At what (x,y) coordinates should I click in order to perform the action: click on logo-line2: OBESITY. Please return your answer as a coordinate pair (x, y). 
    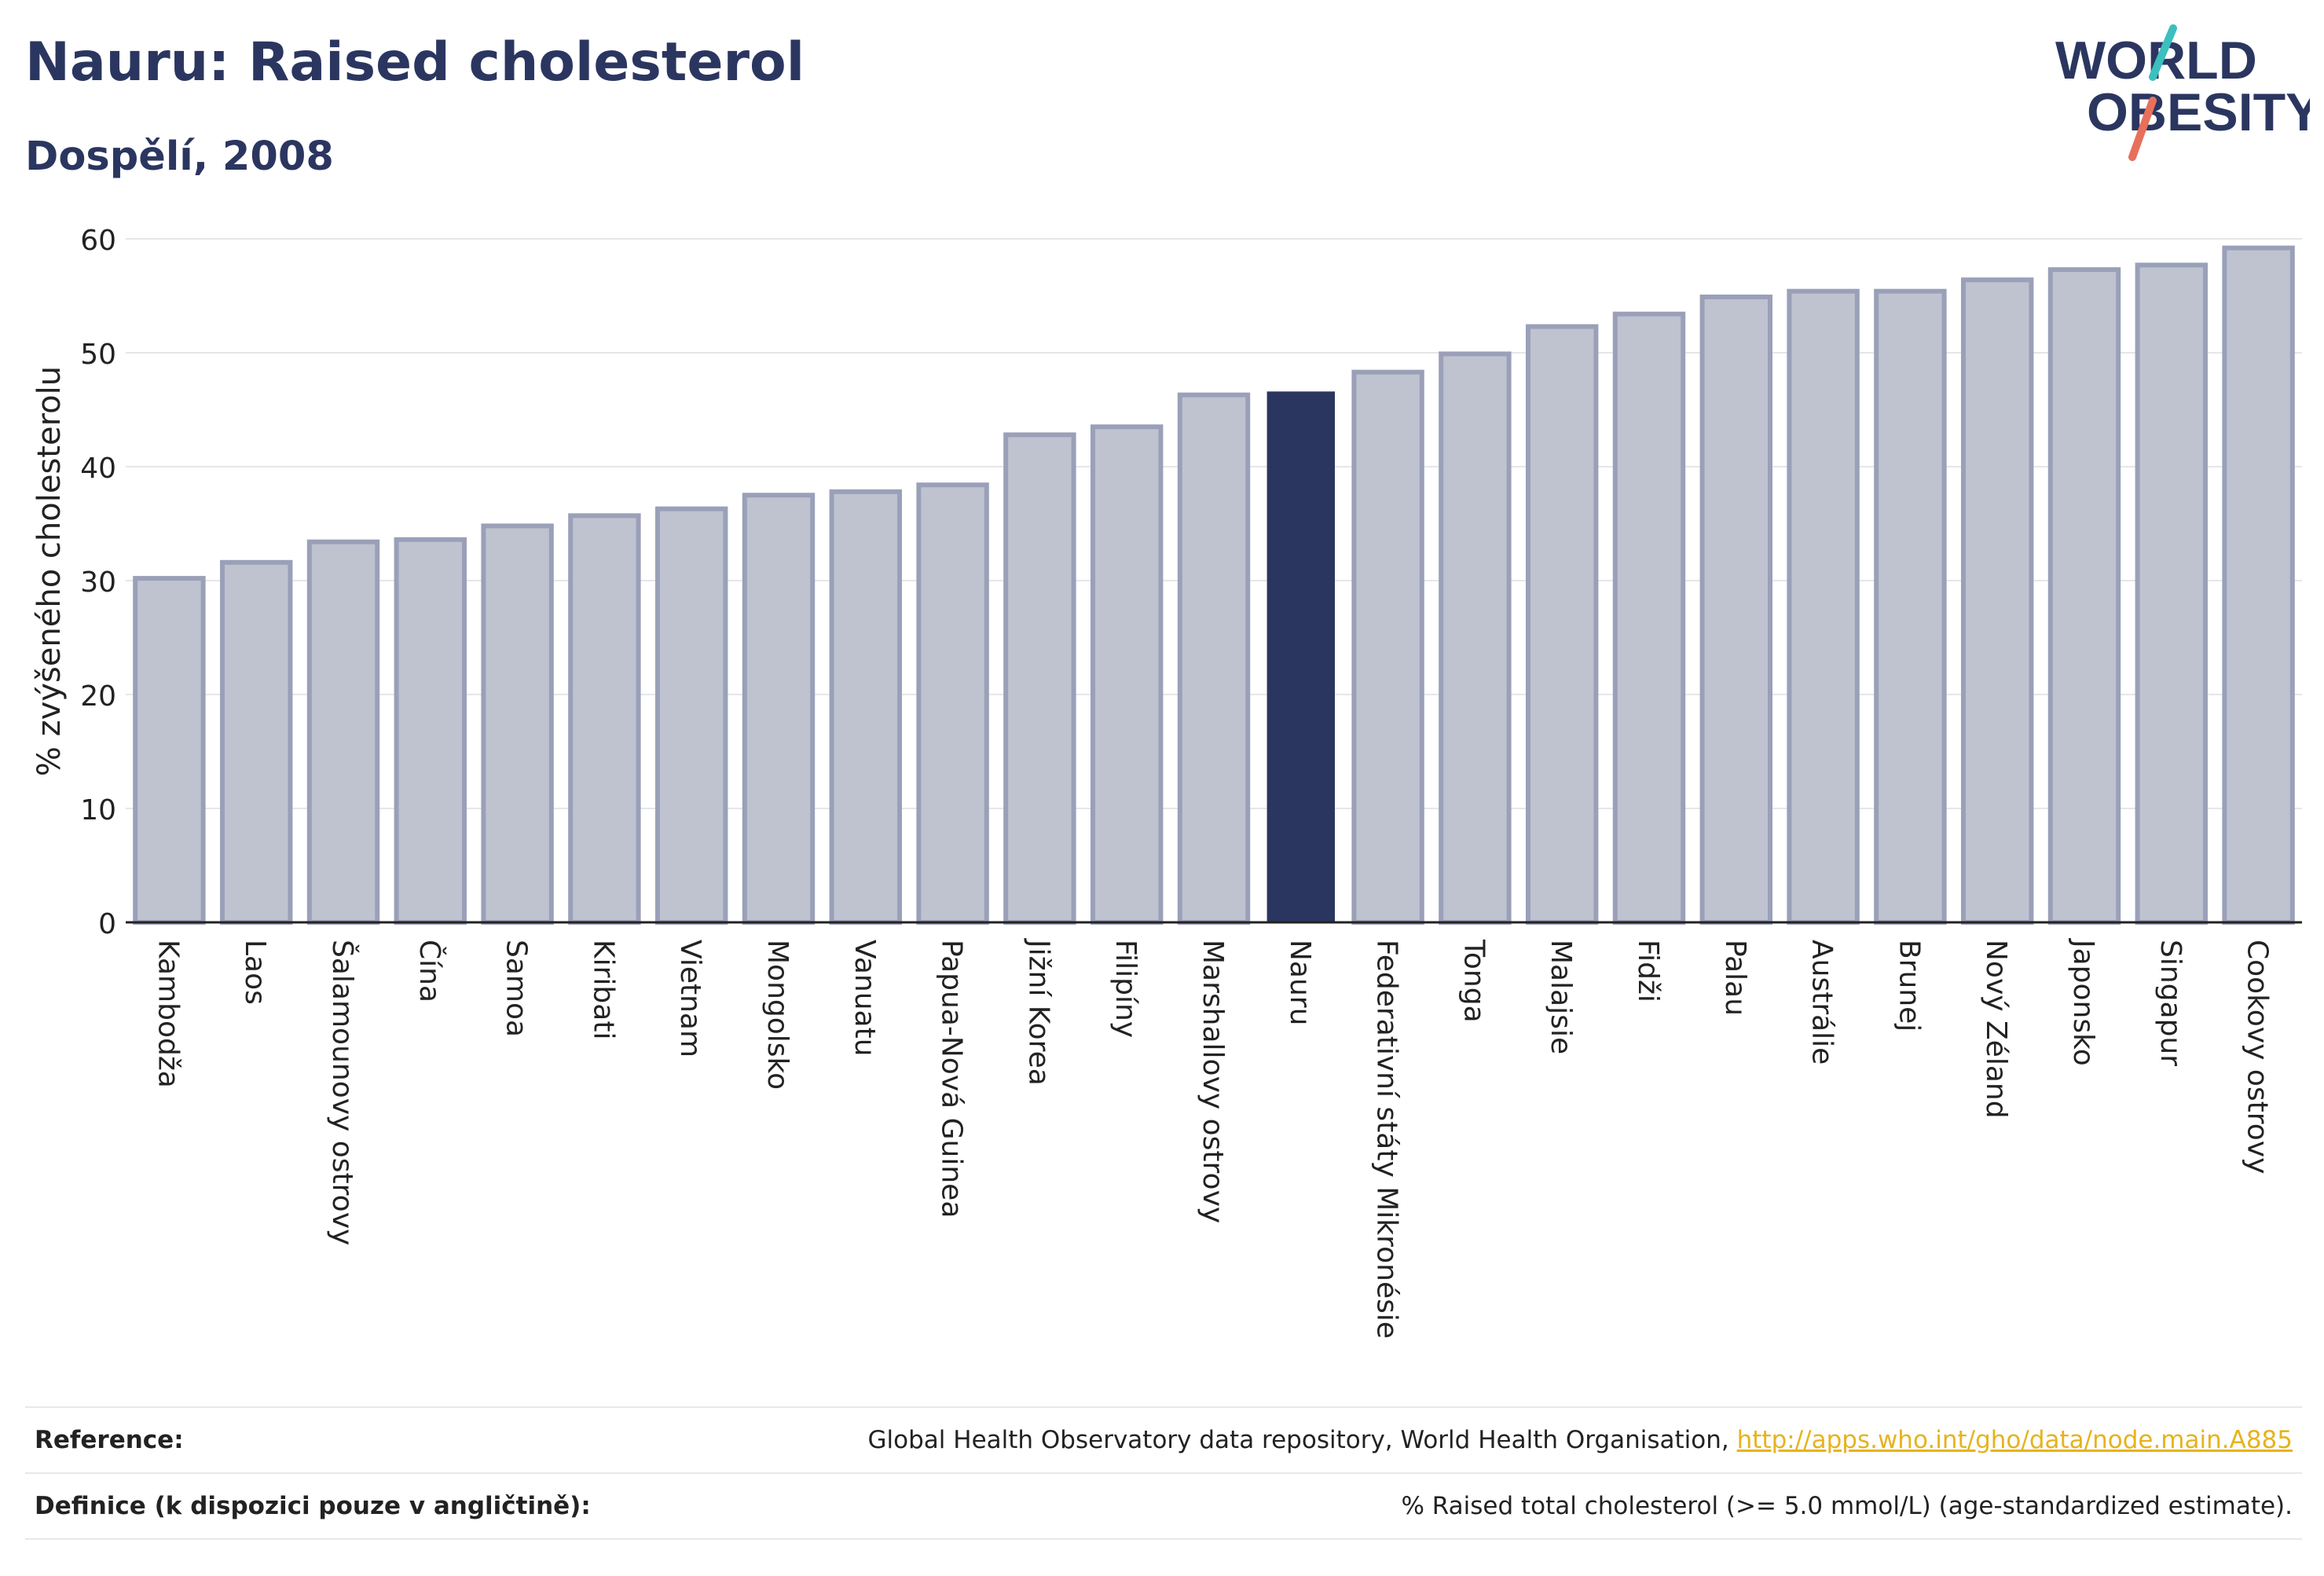
    Looking at the image, I should click on (2198, 112).